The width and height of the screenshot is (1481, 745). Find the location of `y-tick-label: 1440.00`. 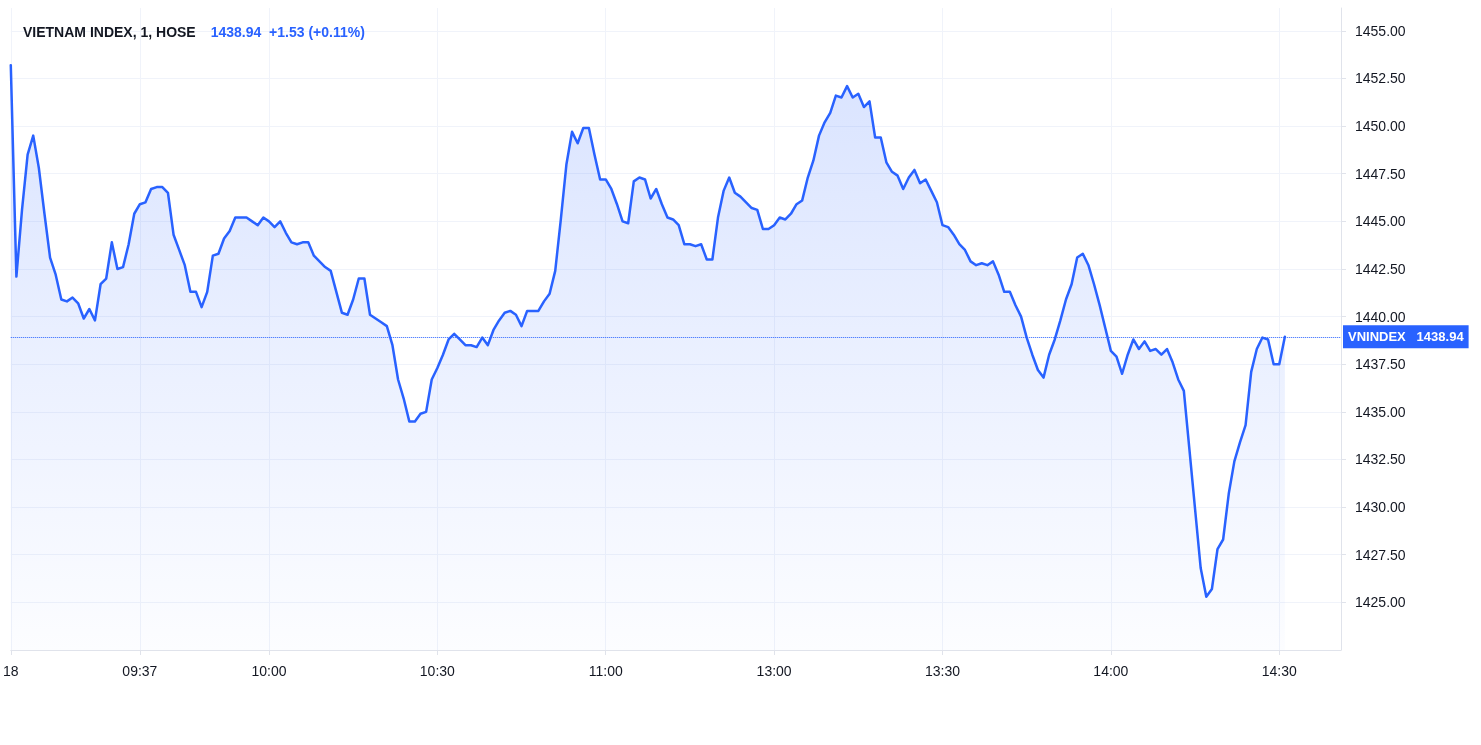

y-tick-label: 1440.00 is located at coordinates (1380, 316).